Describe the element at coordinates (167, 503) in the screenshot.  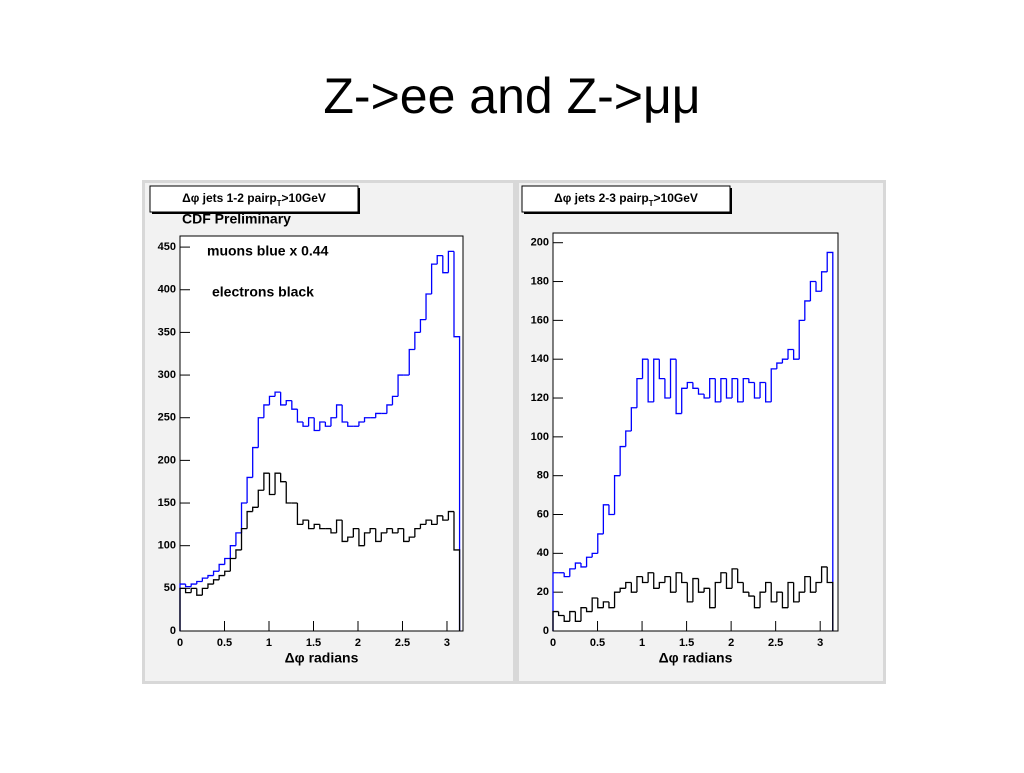
I see `y-tick-label tick: 150` at that location.